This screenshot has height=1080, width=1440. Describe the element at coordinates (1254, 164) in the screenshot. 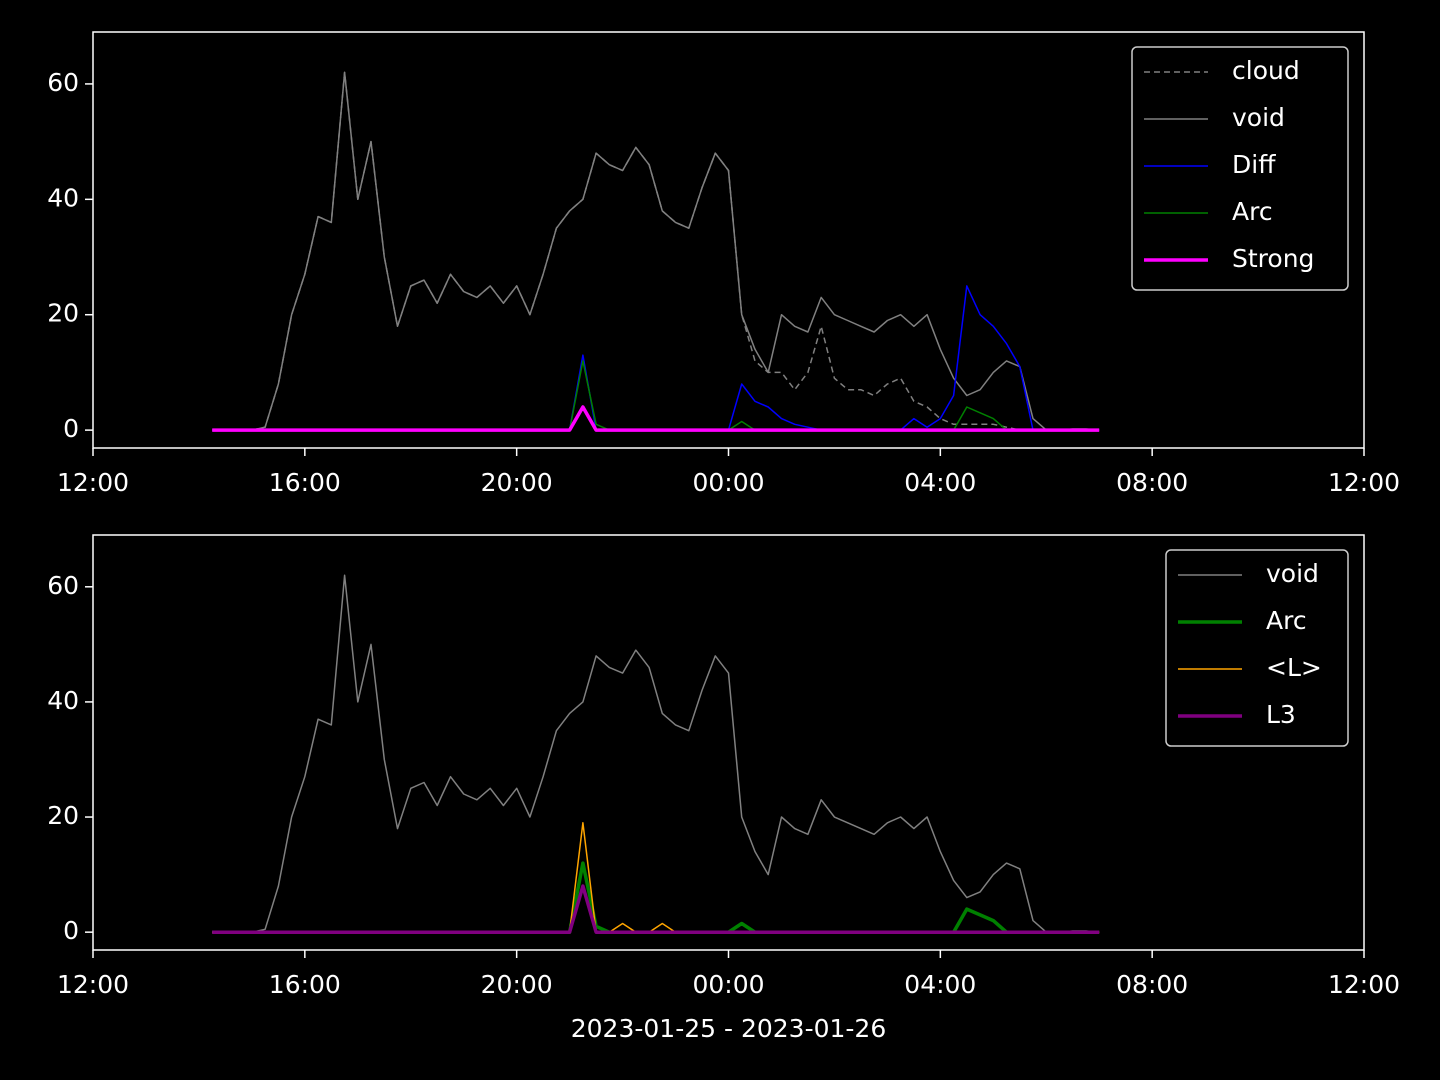

I see `legend-label: Diff` at that location.